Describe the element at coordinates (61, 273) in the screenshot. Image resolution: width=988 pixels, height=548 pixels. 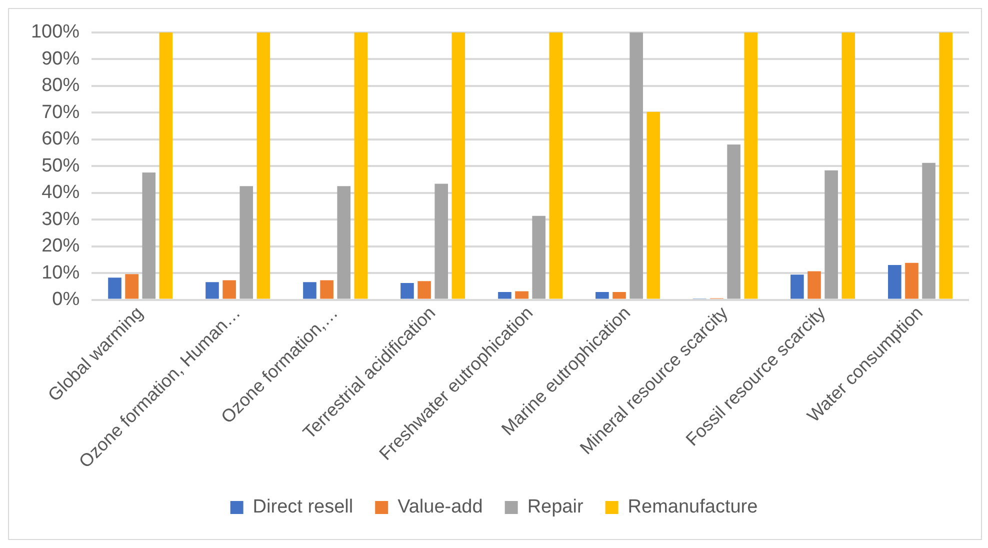
I see `y-tick-label: 10%` at that location.